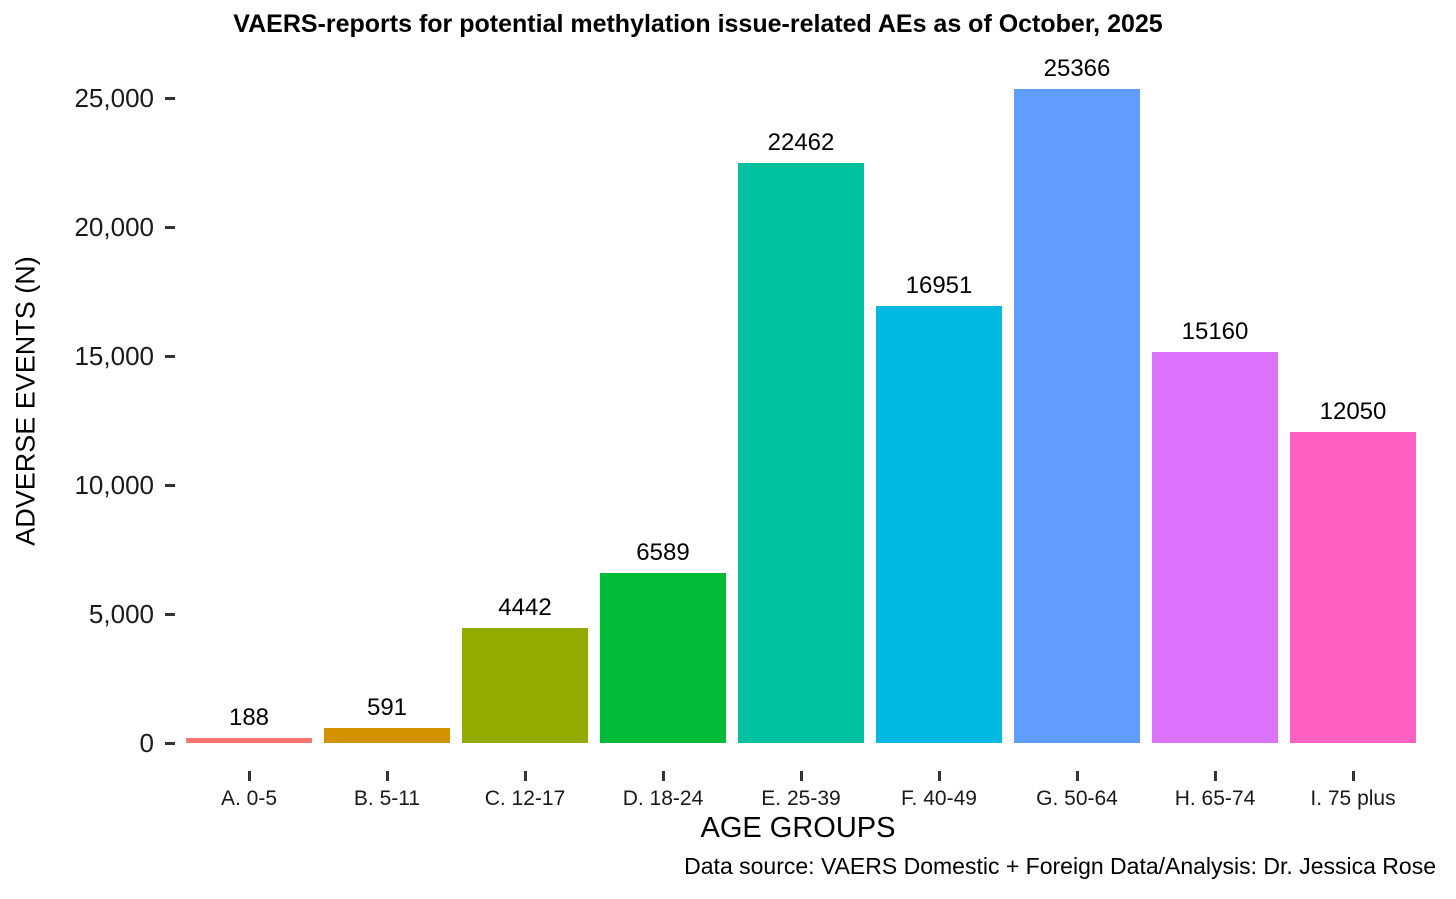 Image resolution: width=1456 pixels, height=899 pixels. Describe the element at coordinates (114, 98) in the screenshot. I see `y-axis-tick-label: 25,000` at that location.